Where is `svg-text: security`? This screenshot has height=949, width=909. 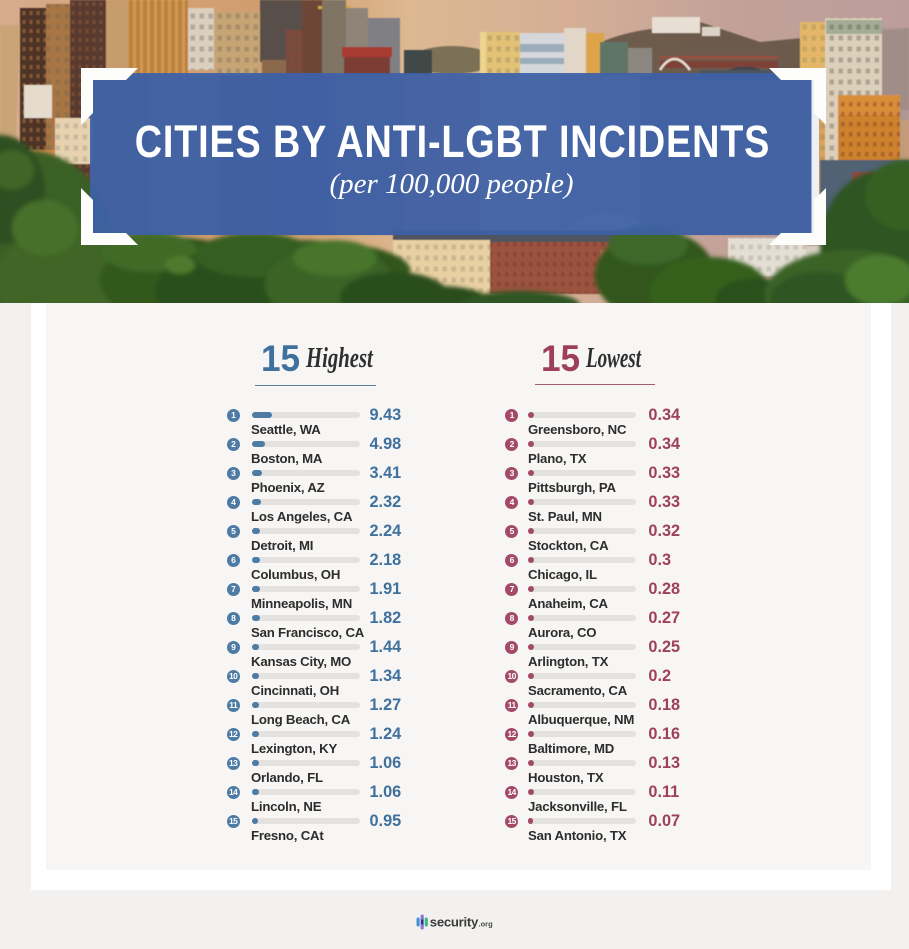 svg-text: security is located at coordinates (453, 922).